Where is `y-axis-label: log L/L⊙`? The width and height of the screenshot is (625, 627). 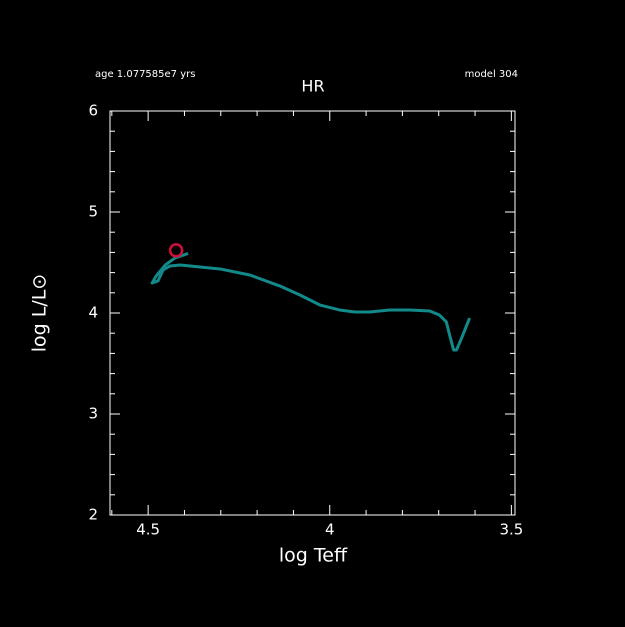
y-axis-label: log L/L⊙ is located at coordinates (40, 313).